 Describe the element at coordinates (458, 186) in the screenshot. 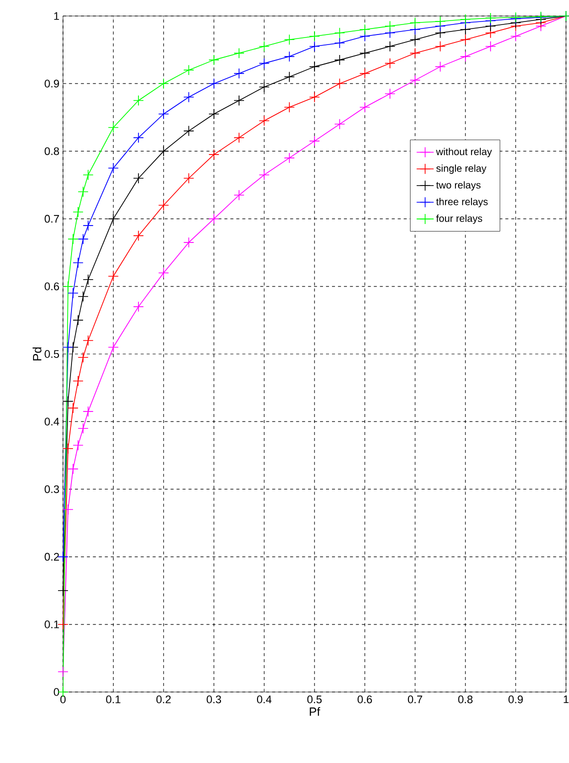

I see `legend-label: two relays` at that location.